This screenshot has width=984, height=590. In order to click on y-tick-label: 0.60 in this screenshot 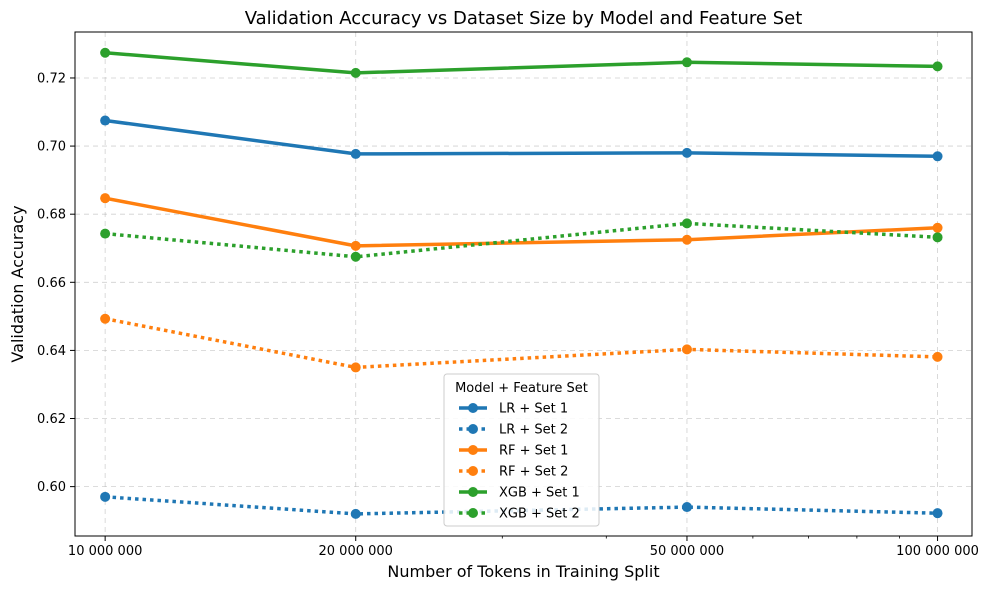, I will do `click(51, 487)`.